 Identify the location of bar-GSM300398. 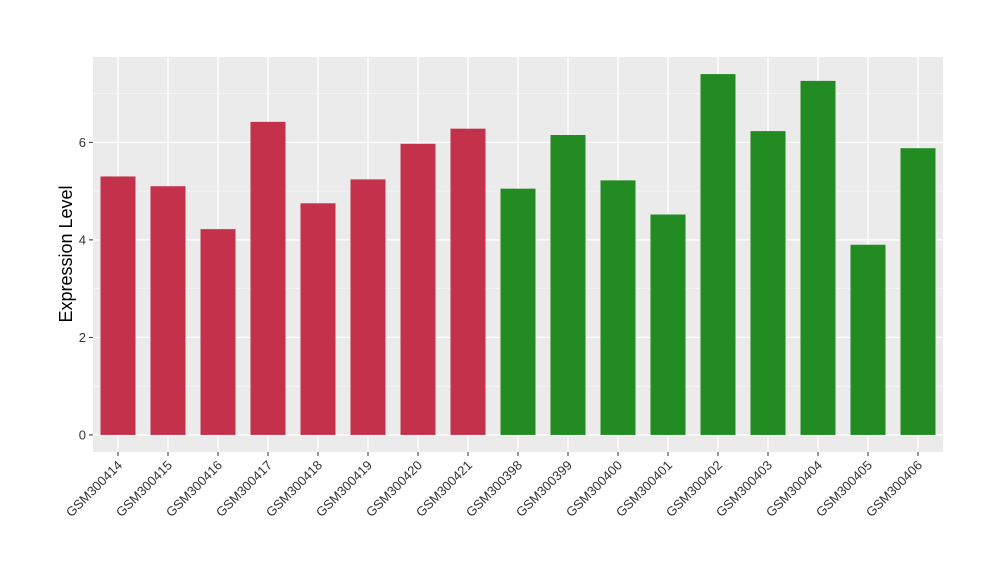
(518, 311).